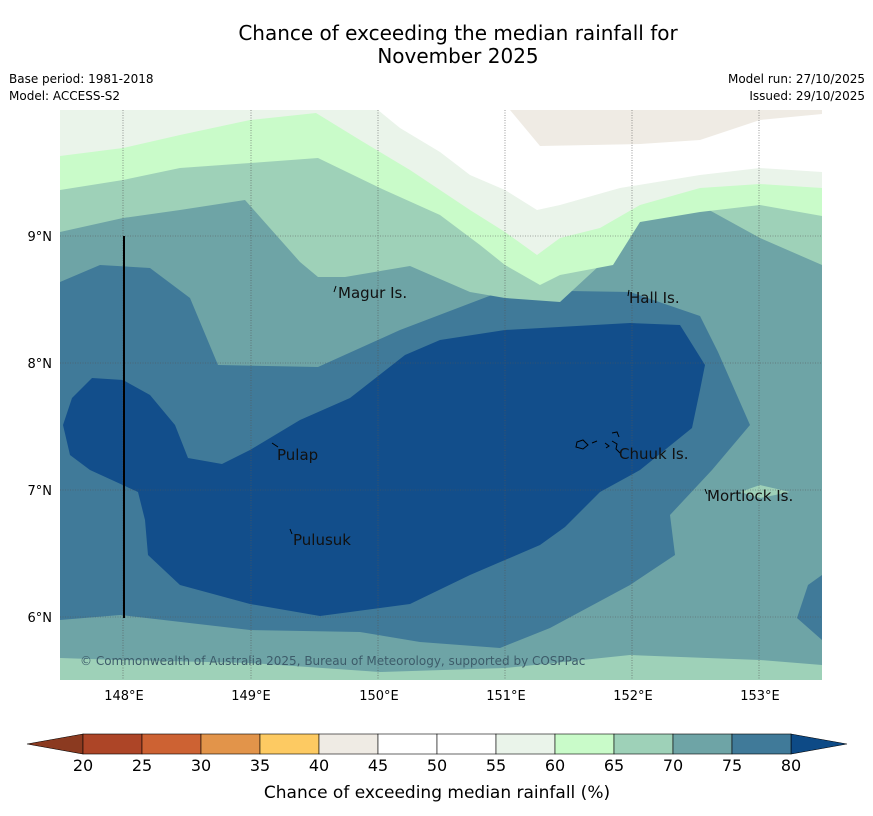  I want to click on colorbar-segments, so click(437, 744).